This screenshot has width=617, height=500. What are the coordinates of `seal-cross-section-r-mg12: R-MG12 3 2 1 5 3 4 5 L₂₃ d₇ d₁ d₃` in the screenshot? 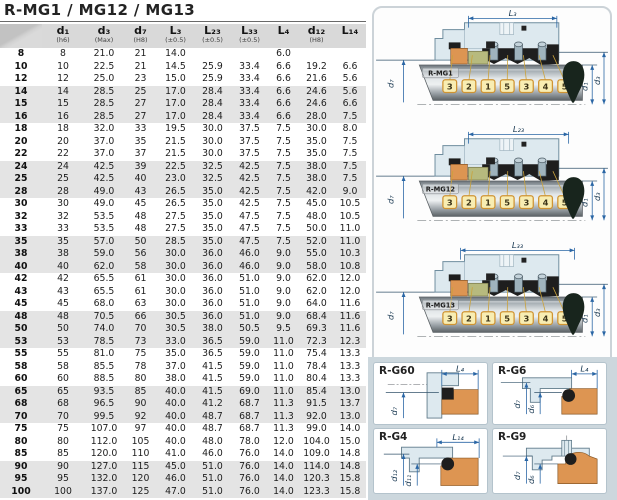 It's located at (492, 173).